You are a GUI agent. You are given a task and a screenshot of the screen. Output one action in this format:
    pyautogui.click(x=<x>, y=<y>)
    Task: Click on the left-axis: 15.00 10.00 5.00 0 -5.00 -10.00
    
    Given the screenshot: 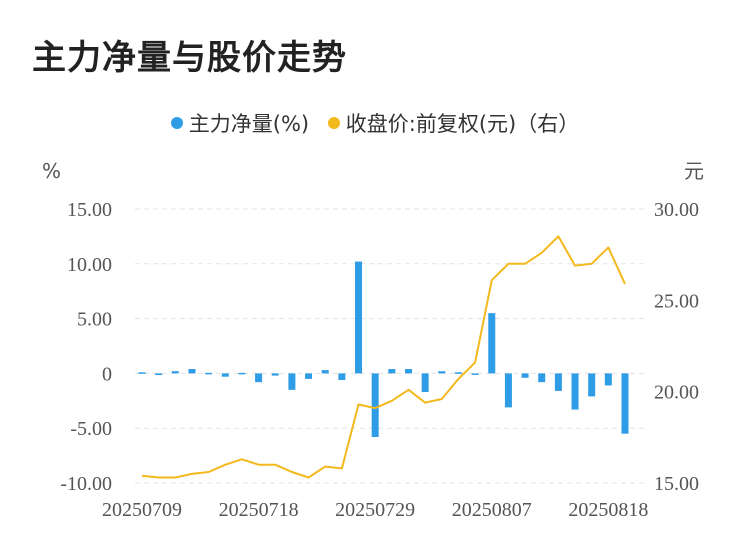 What is the action you would take?
    pyautogui.click(x=86, y=347)
    